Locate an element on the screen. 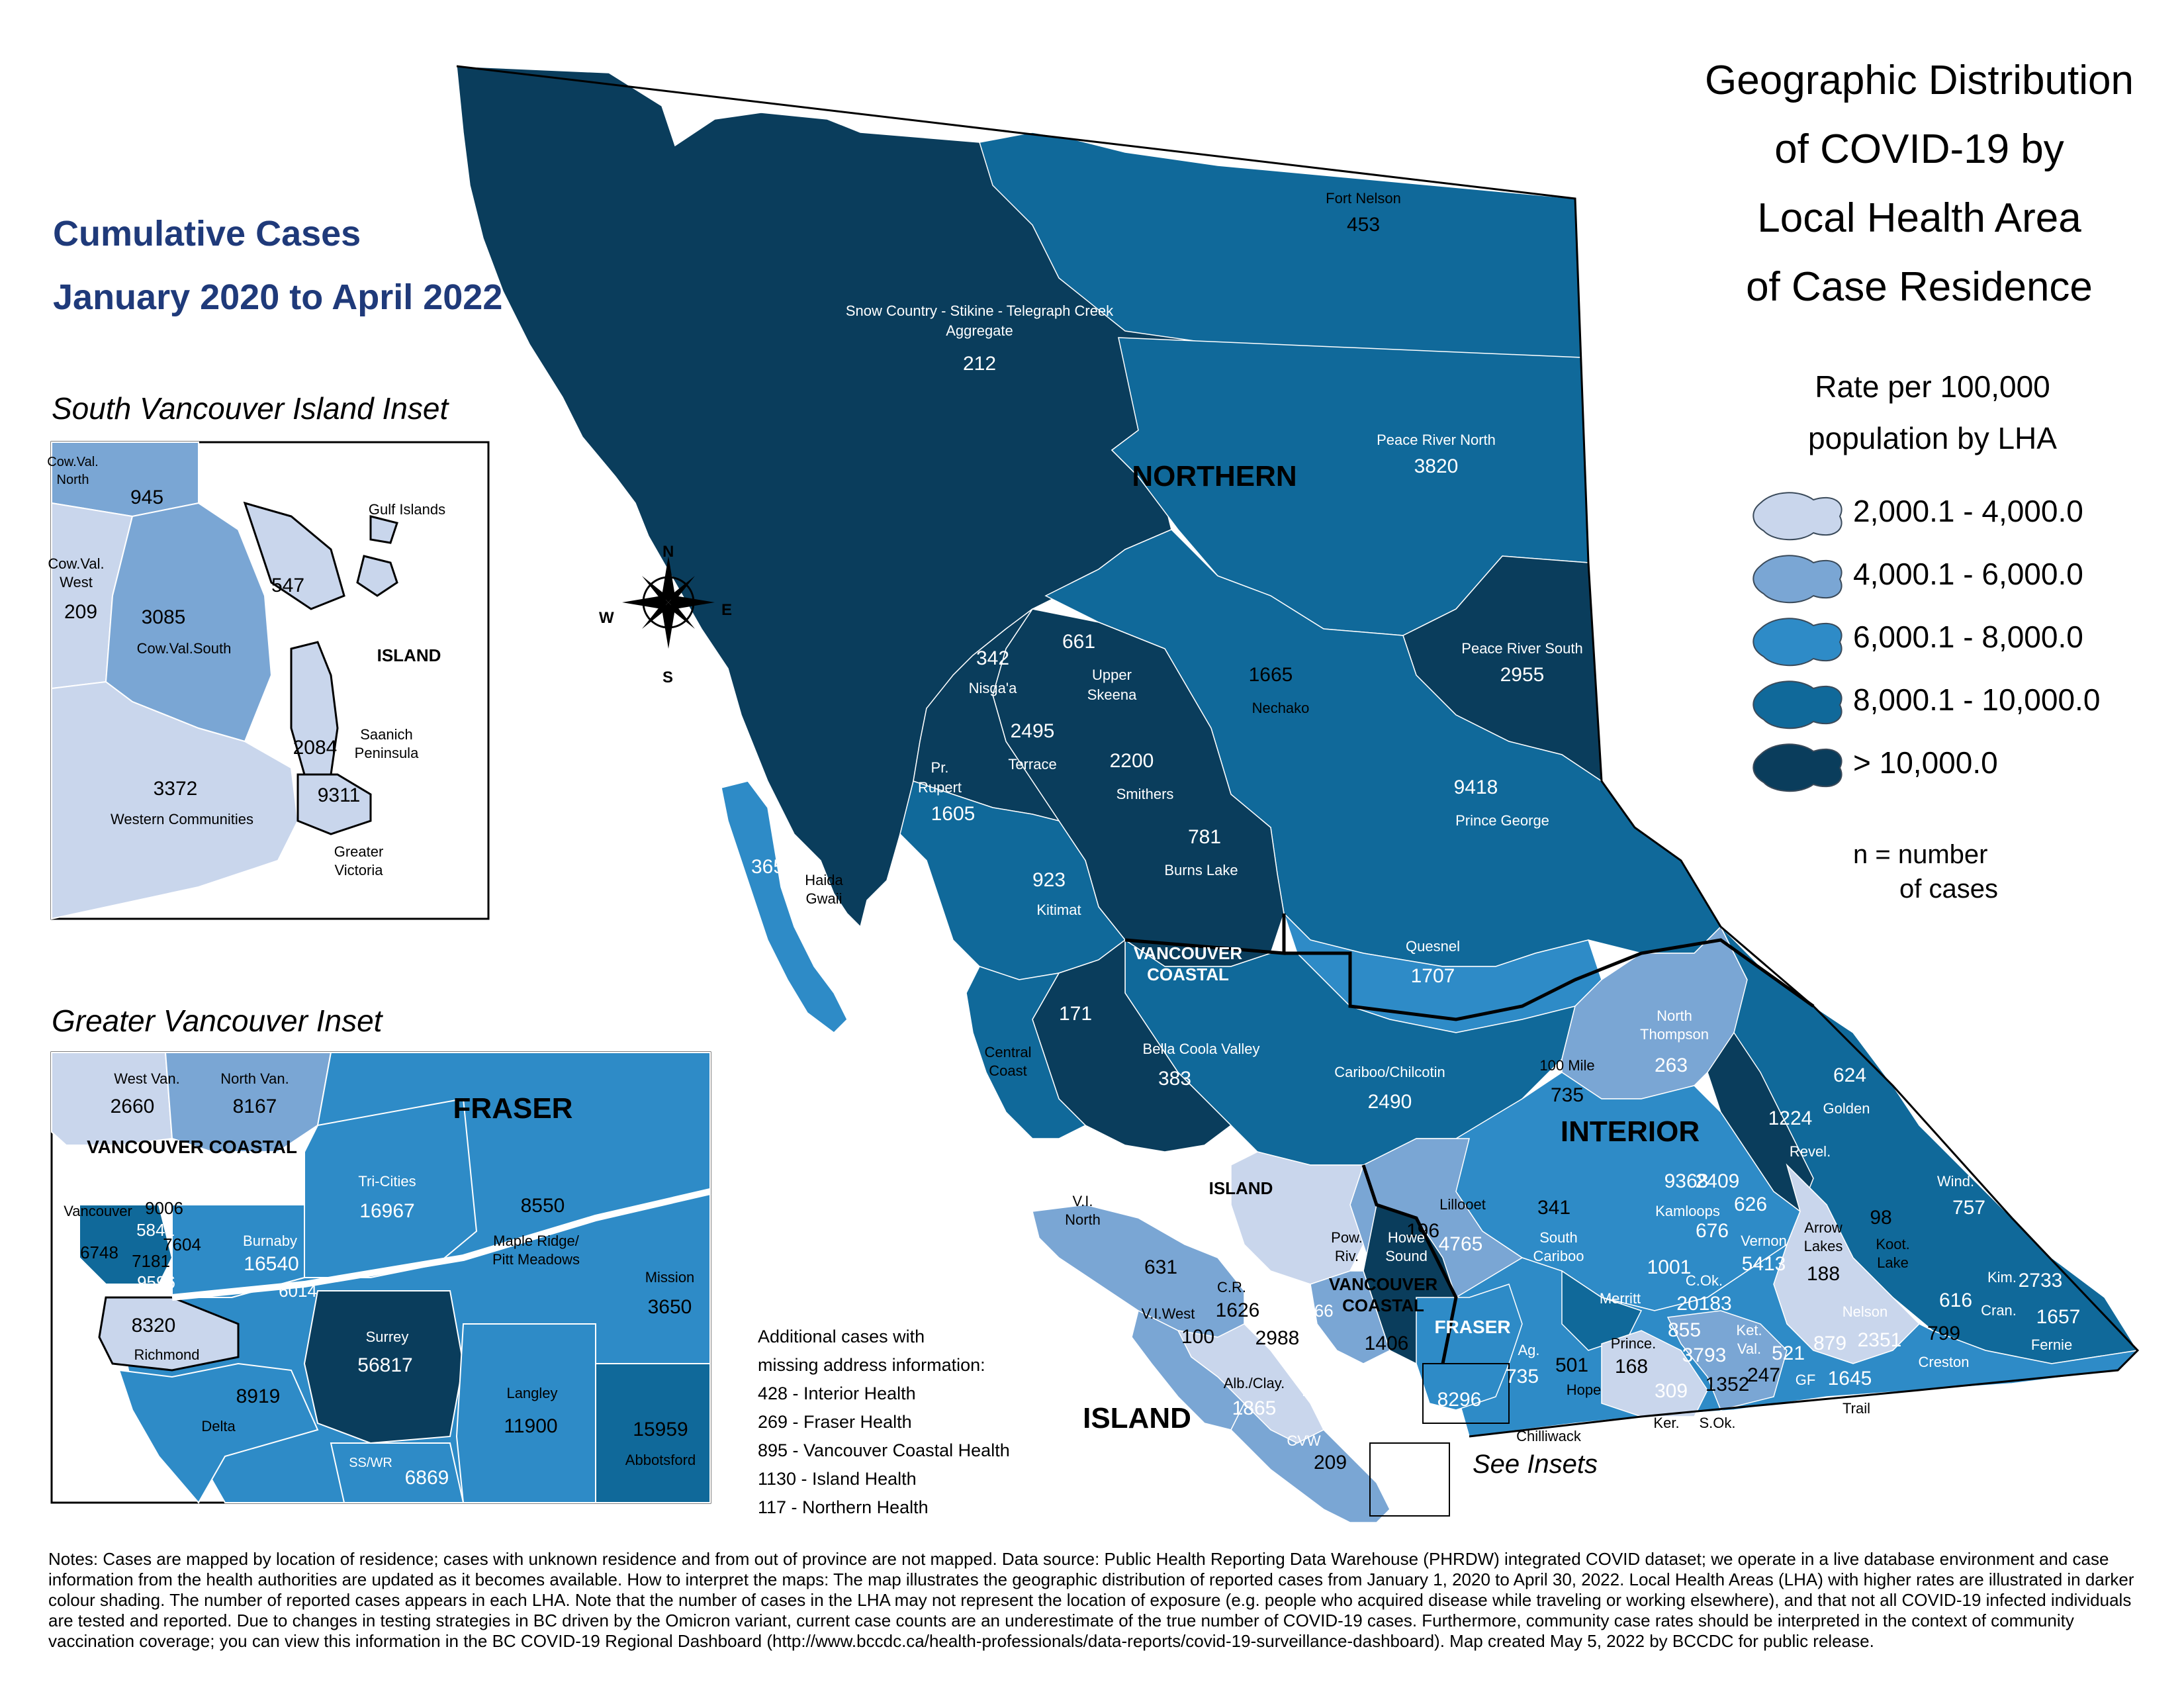 The width and height of the screenshot is (2184, 1688). region-mainland-coast is located at coordinates (1297, 1218).